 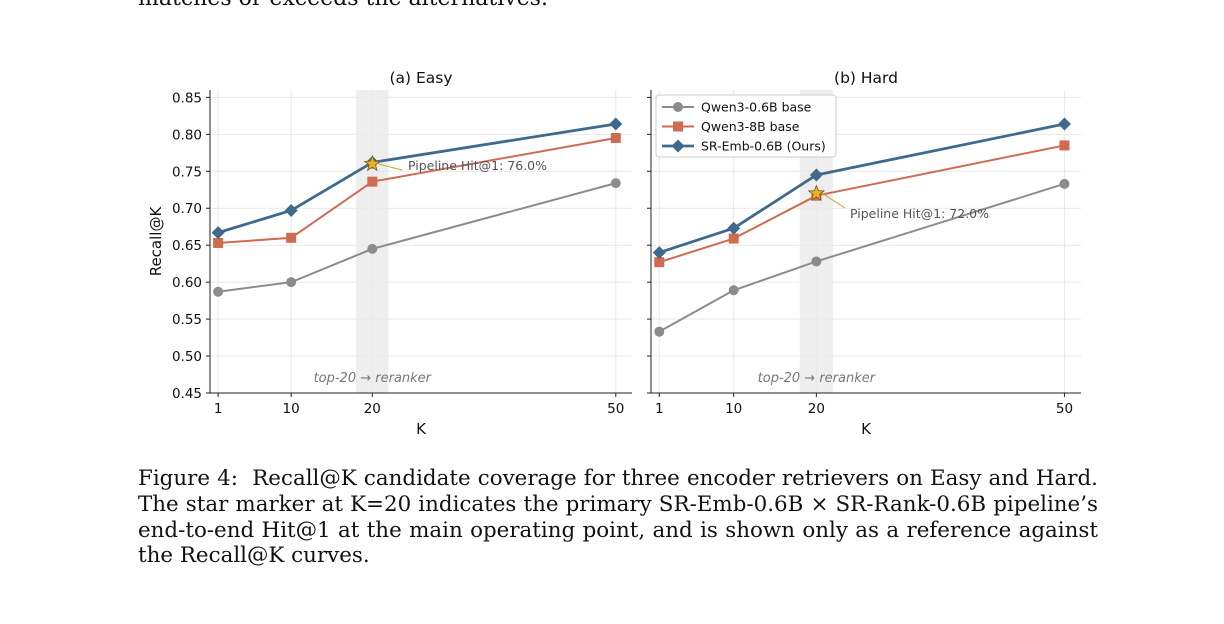 What do you see at coordinates (919, 213) in the screenshot?
I see `star-annotation: Pipeline Hit@1: 72.0%` at bounding box center [919, 213].